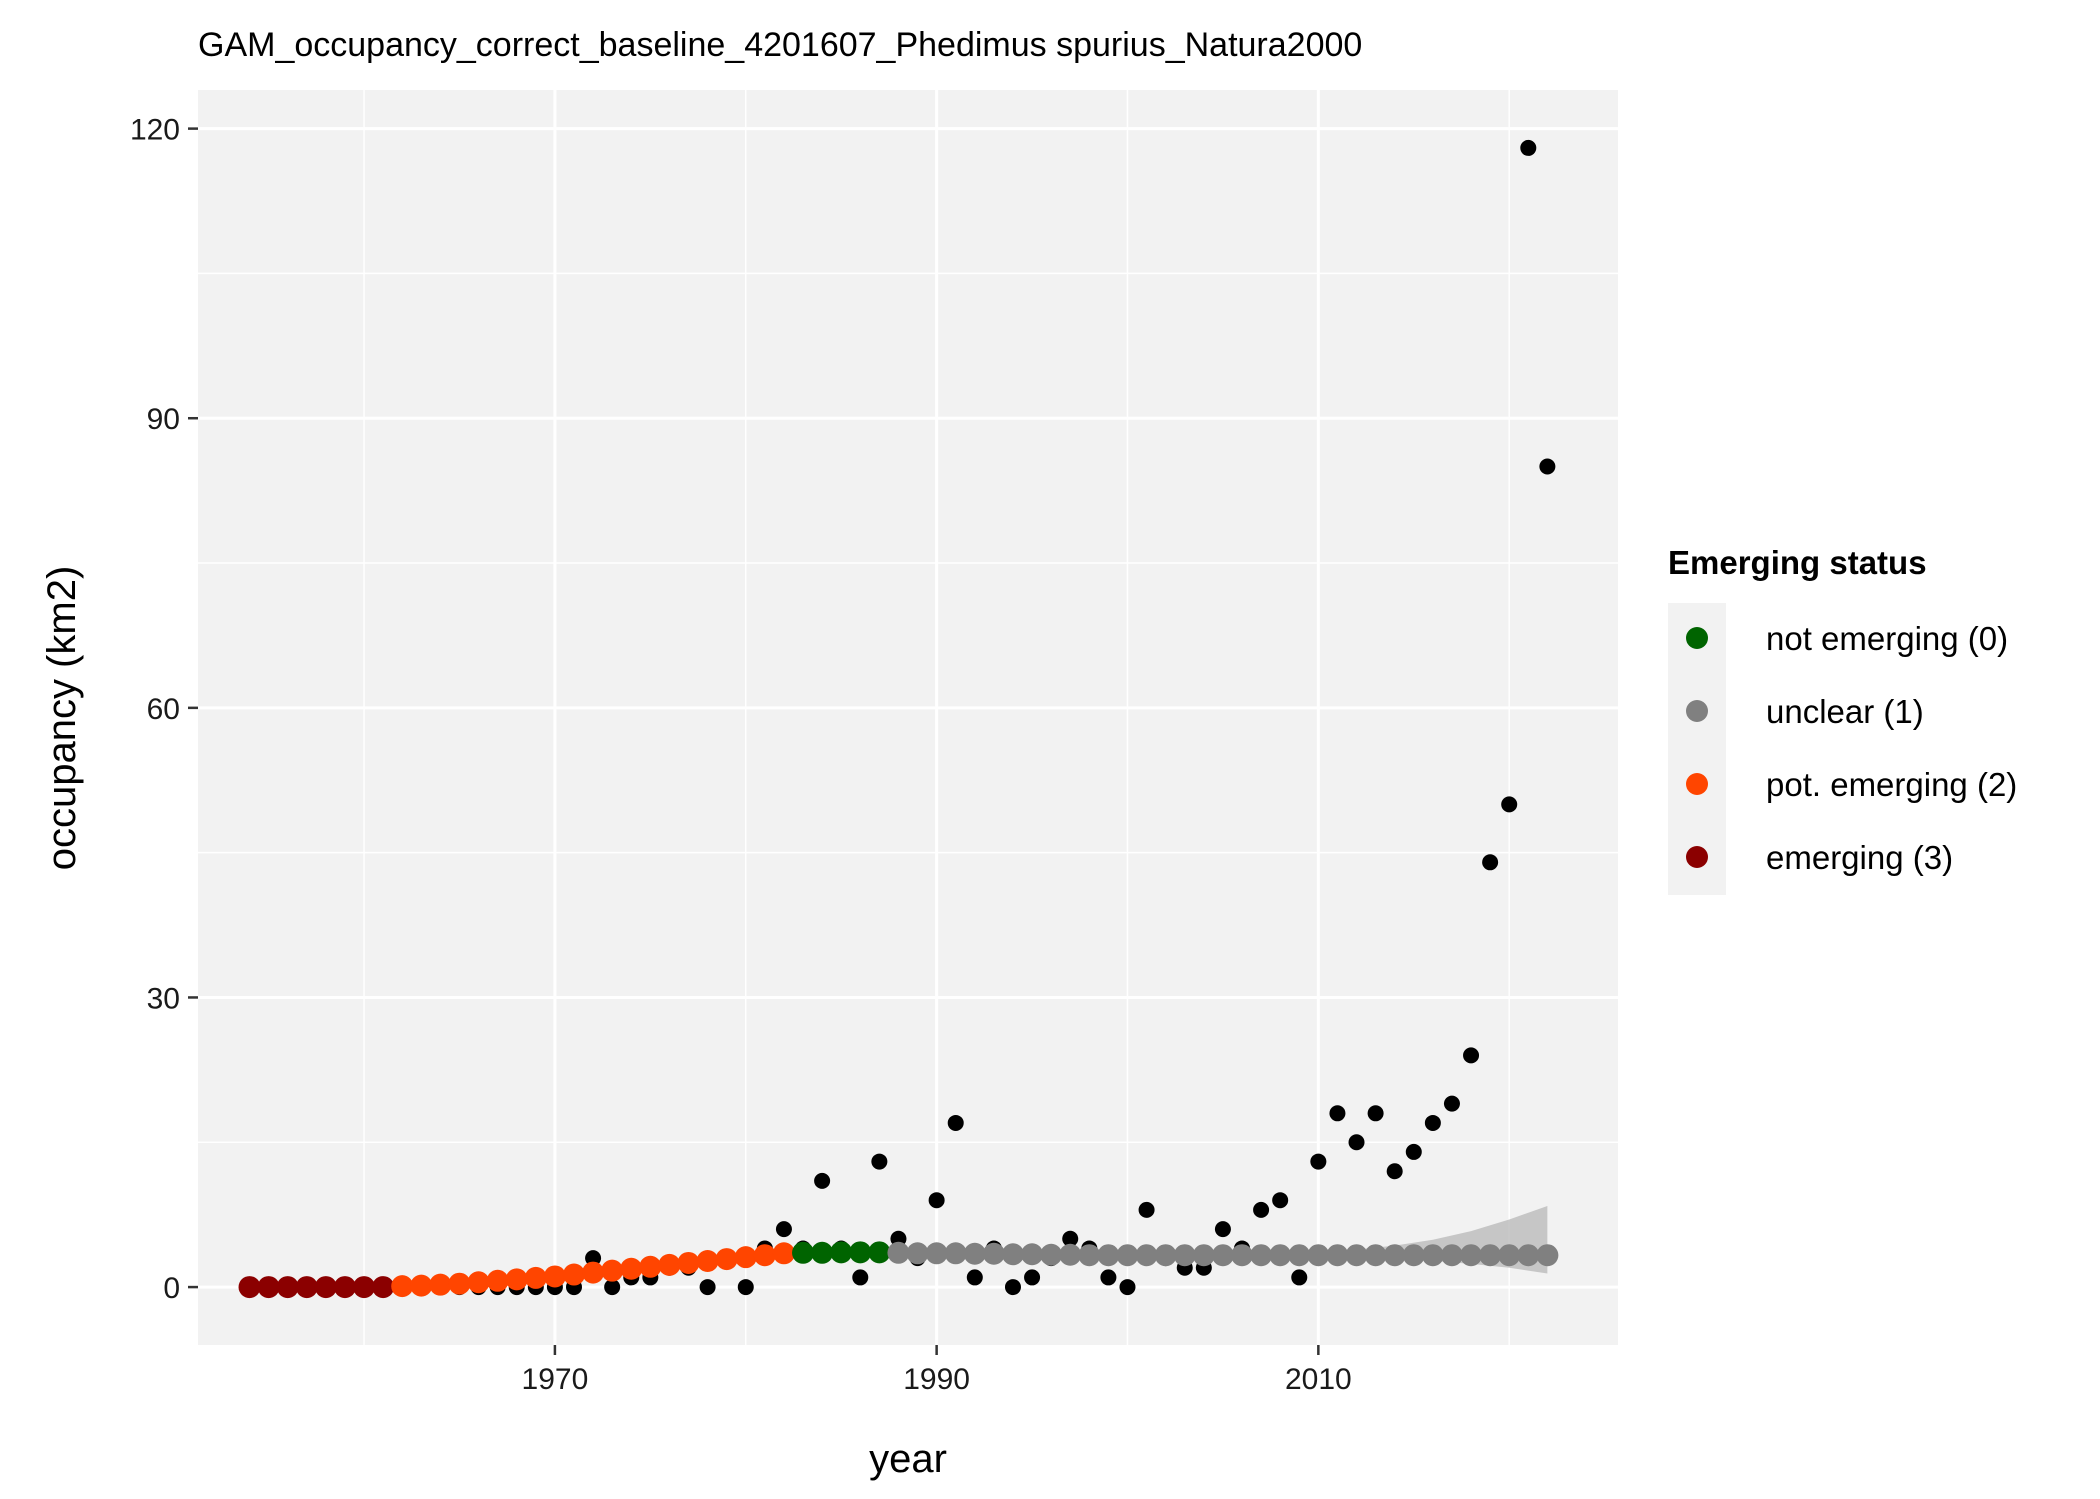  I want to click on legend-item-emerging: emerging (3), so click(1819, 857).